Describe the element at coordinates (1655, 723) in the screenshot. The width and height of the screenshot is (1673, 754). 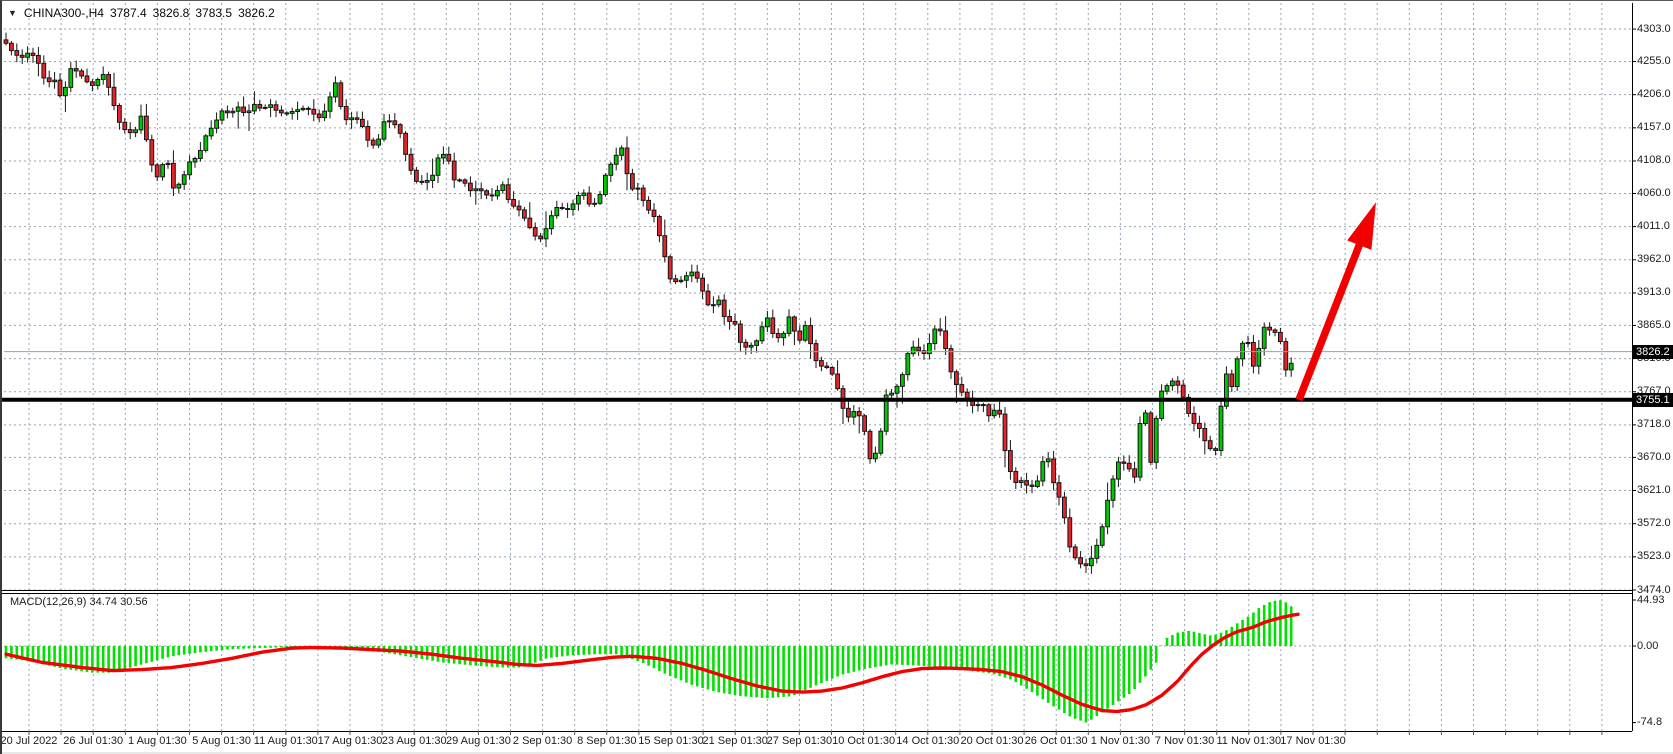
I see `macd-axis-label: -74.8` at that location.